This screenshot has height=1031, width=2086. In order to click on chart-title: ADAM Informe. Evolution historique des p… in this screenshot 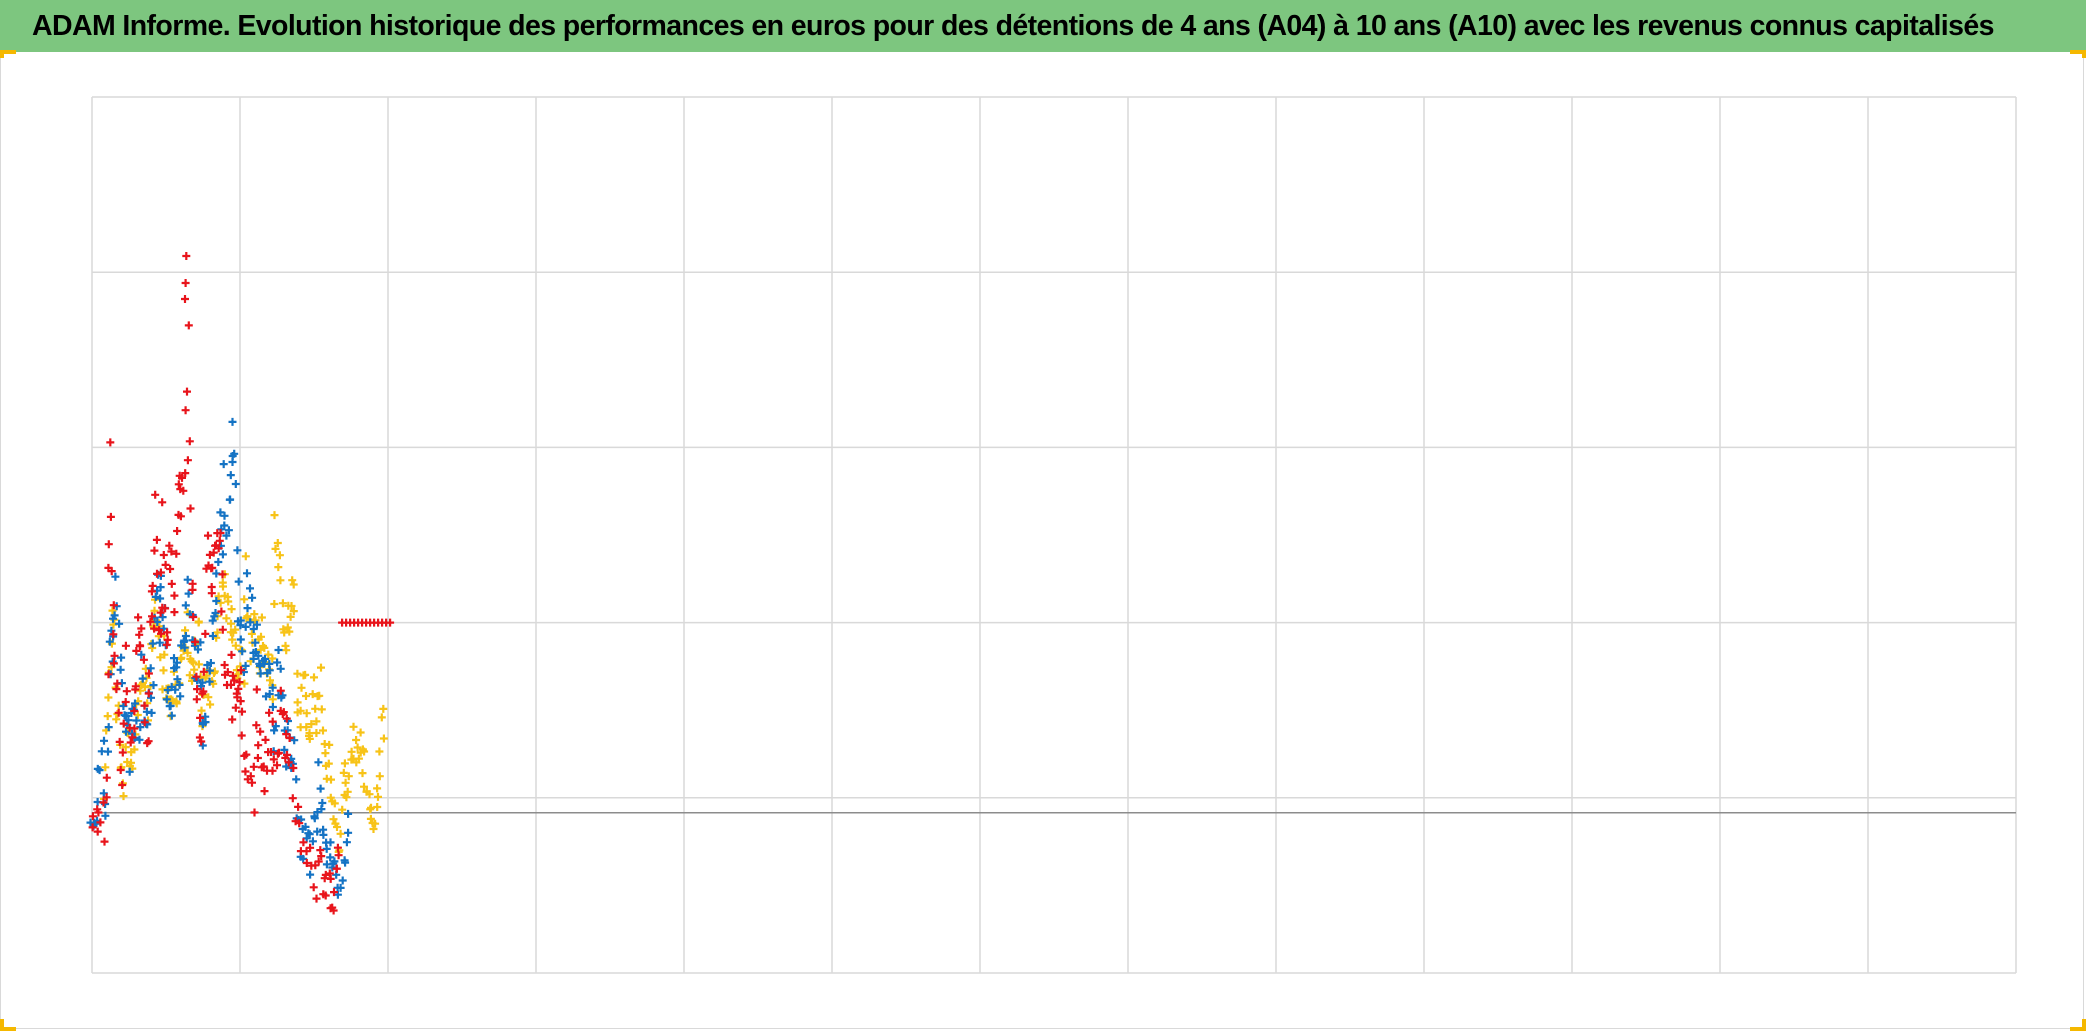, I will do `click(1013, 25)`.